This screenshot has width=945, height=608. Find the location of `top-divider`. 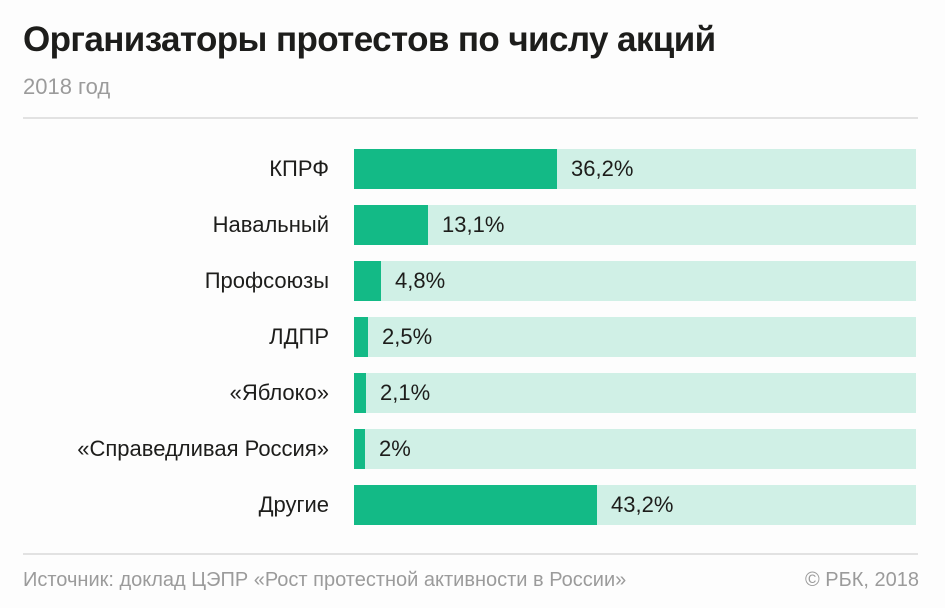

top-divider is located at coordinates (470, 118).